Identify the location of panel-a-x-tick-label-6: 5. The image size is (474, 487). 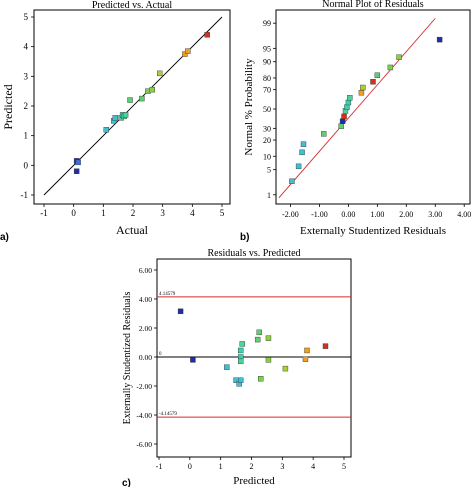
(222, 213).